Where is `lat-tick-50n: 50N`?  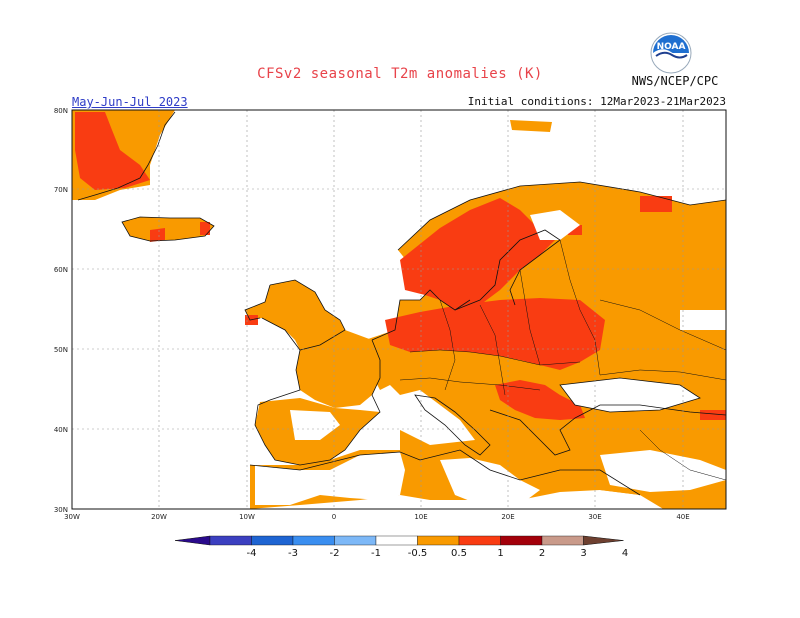 lat-tick-50n: 50N is located at coordinates (61, 350).